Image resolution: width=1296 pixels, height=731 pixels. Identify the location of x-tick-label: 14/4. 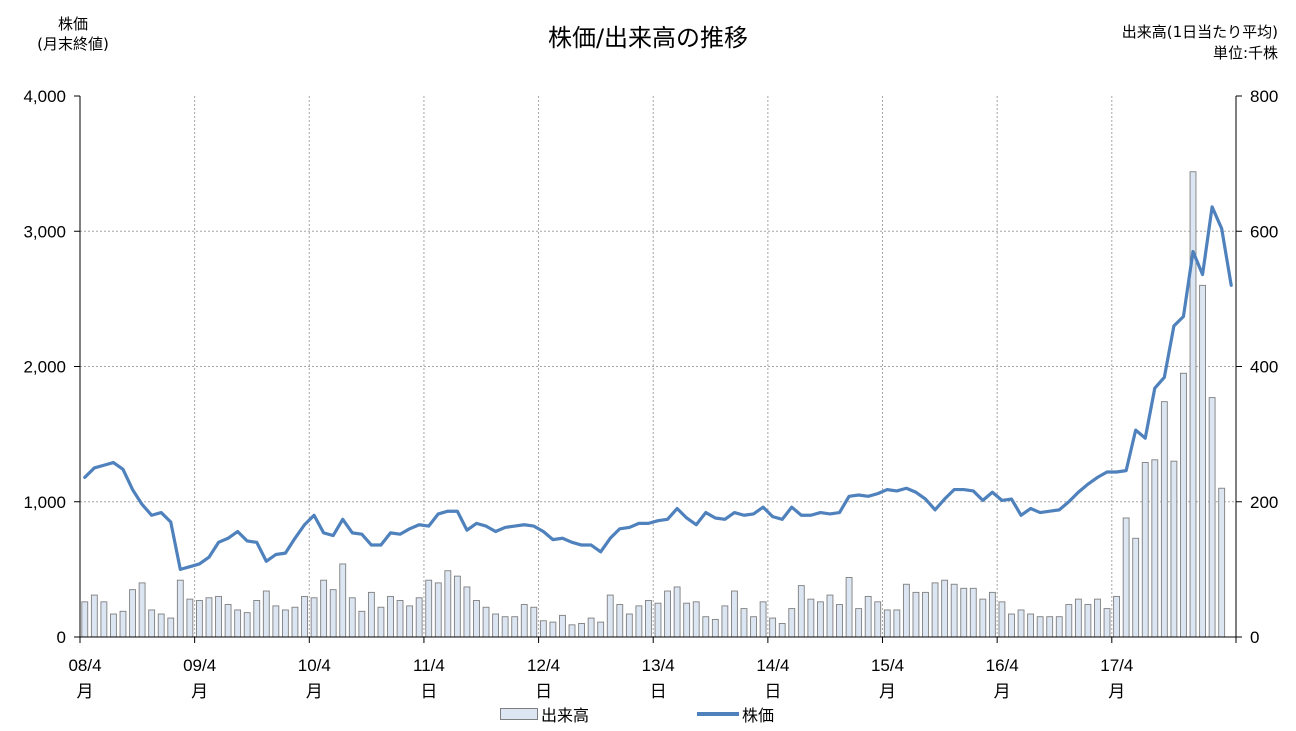
(772, 665).